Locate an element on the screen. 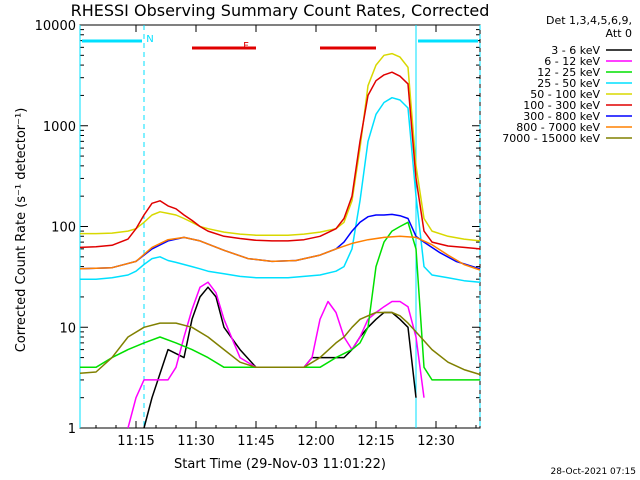 Image resolution: width=640 pixels, height=480 pixels. x-tick-label: 11:45 is located at coordinates (255, 441).